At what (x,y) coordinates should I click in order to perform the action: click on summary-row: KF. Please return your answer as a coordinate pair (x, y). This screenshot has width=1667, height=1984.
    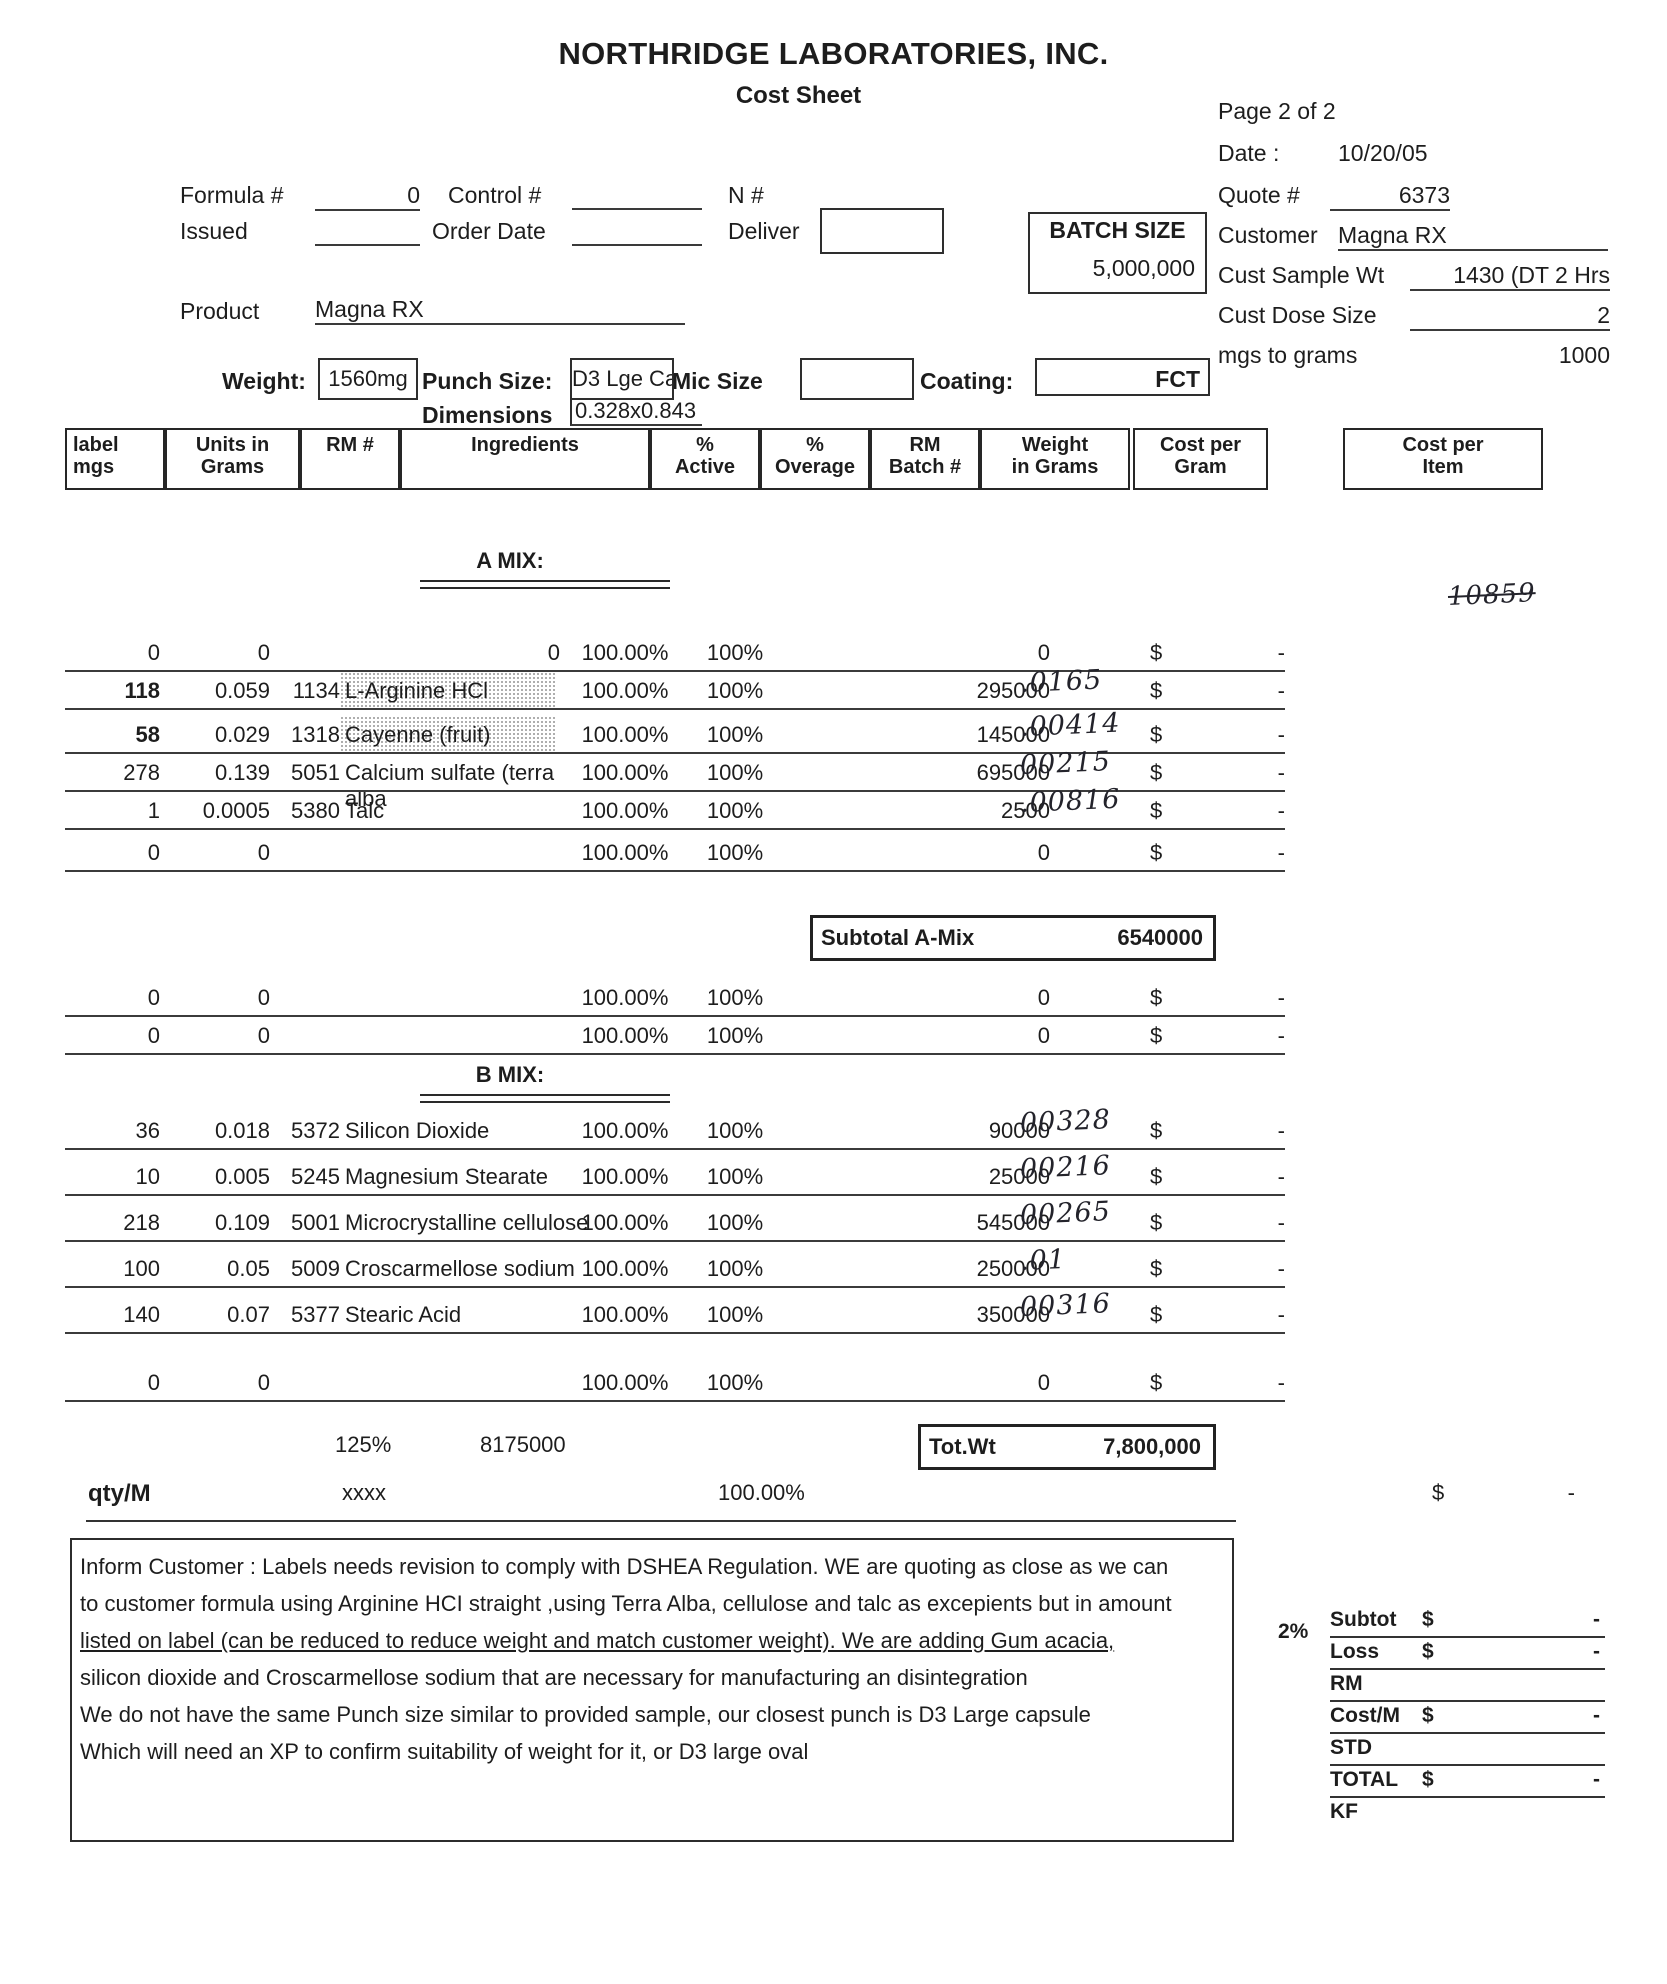
    Looking at the image, I should click on (1467, 1816).